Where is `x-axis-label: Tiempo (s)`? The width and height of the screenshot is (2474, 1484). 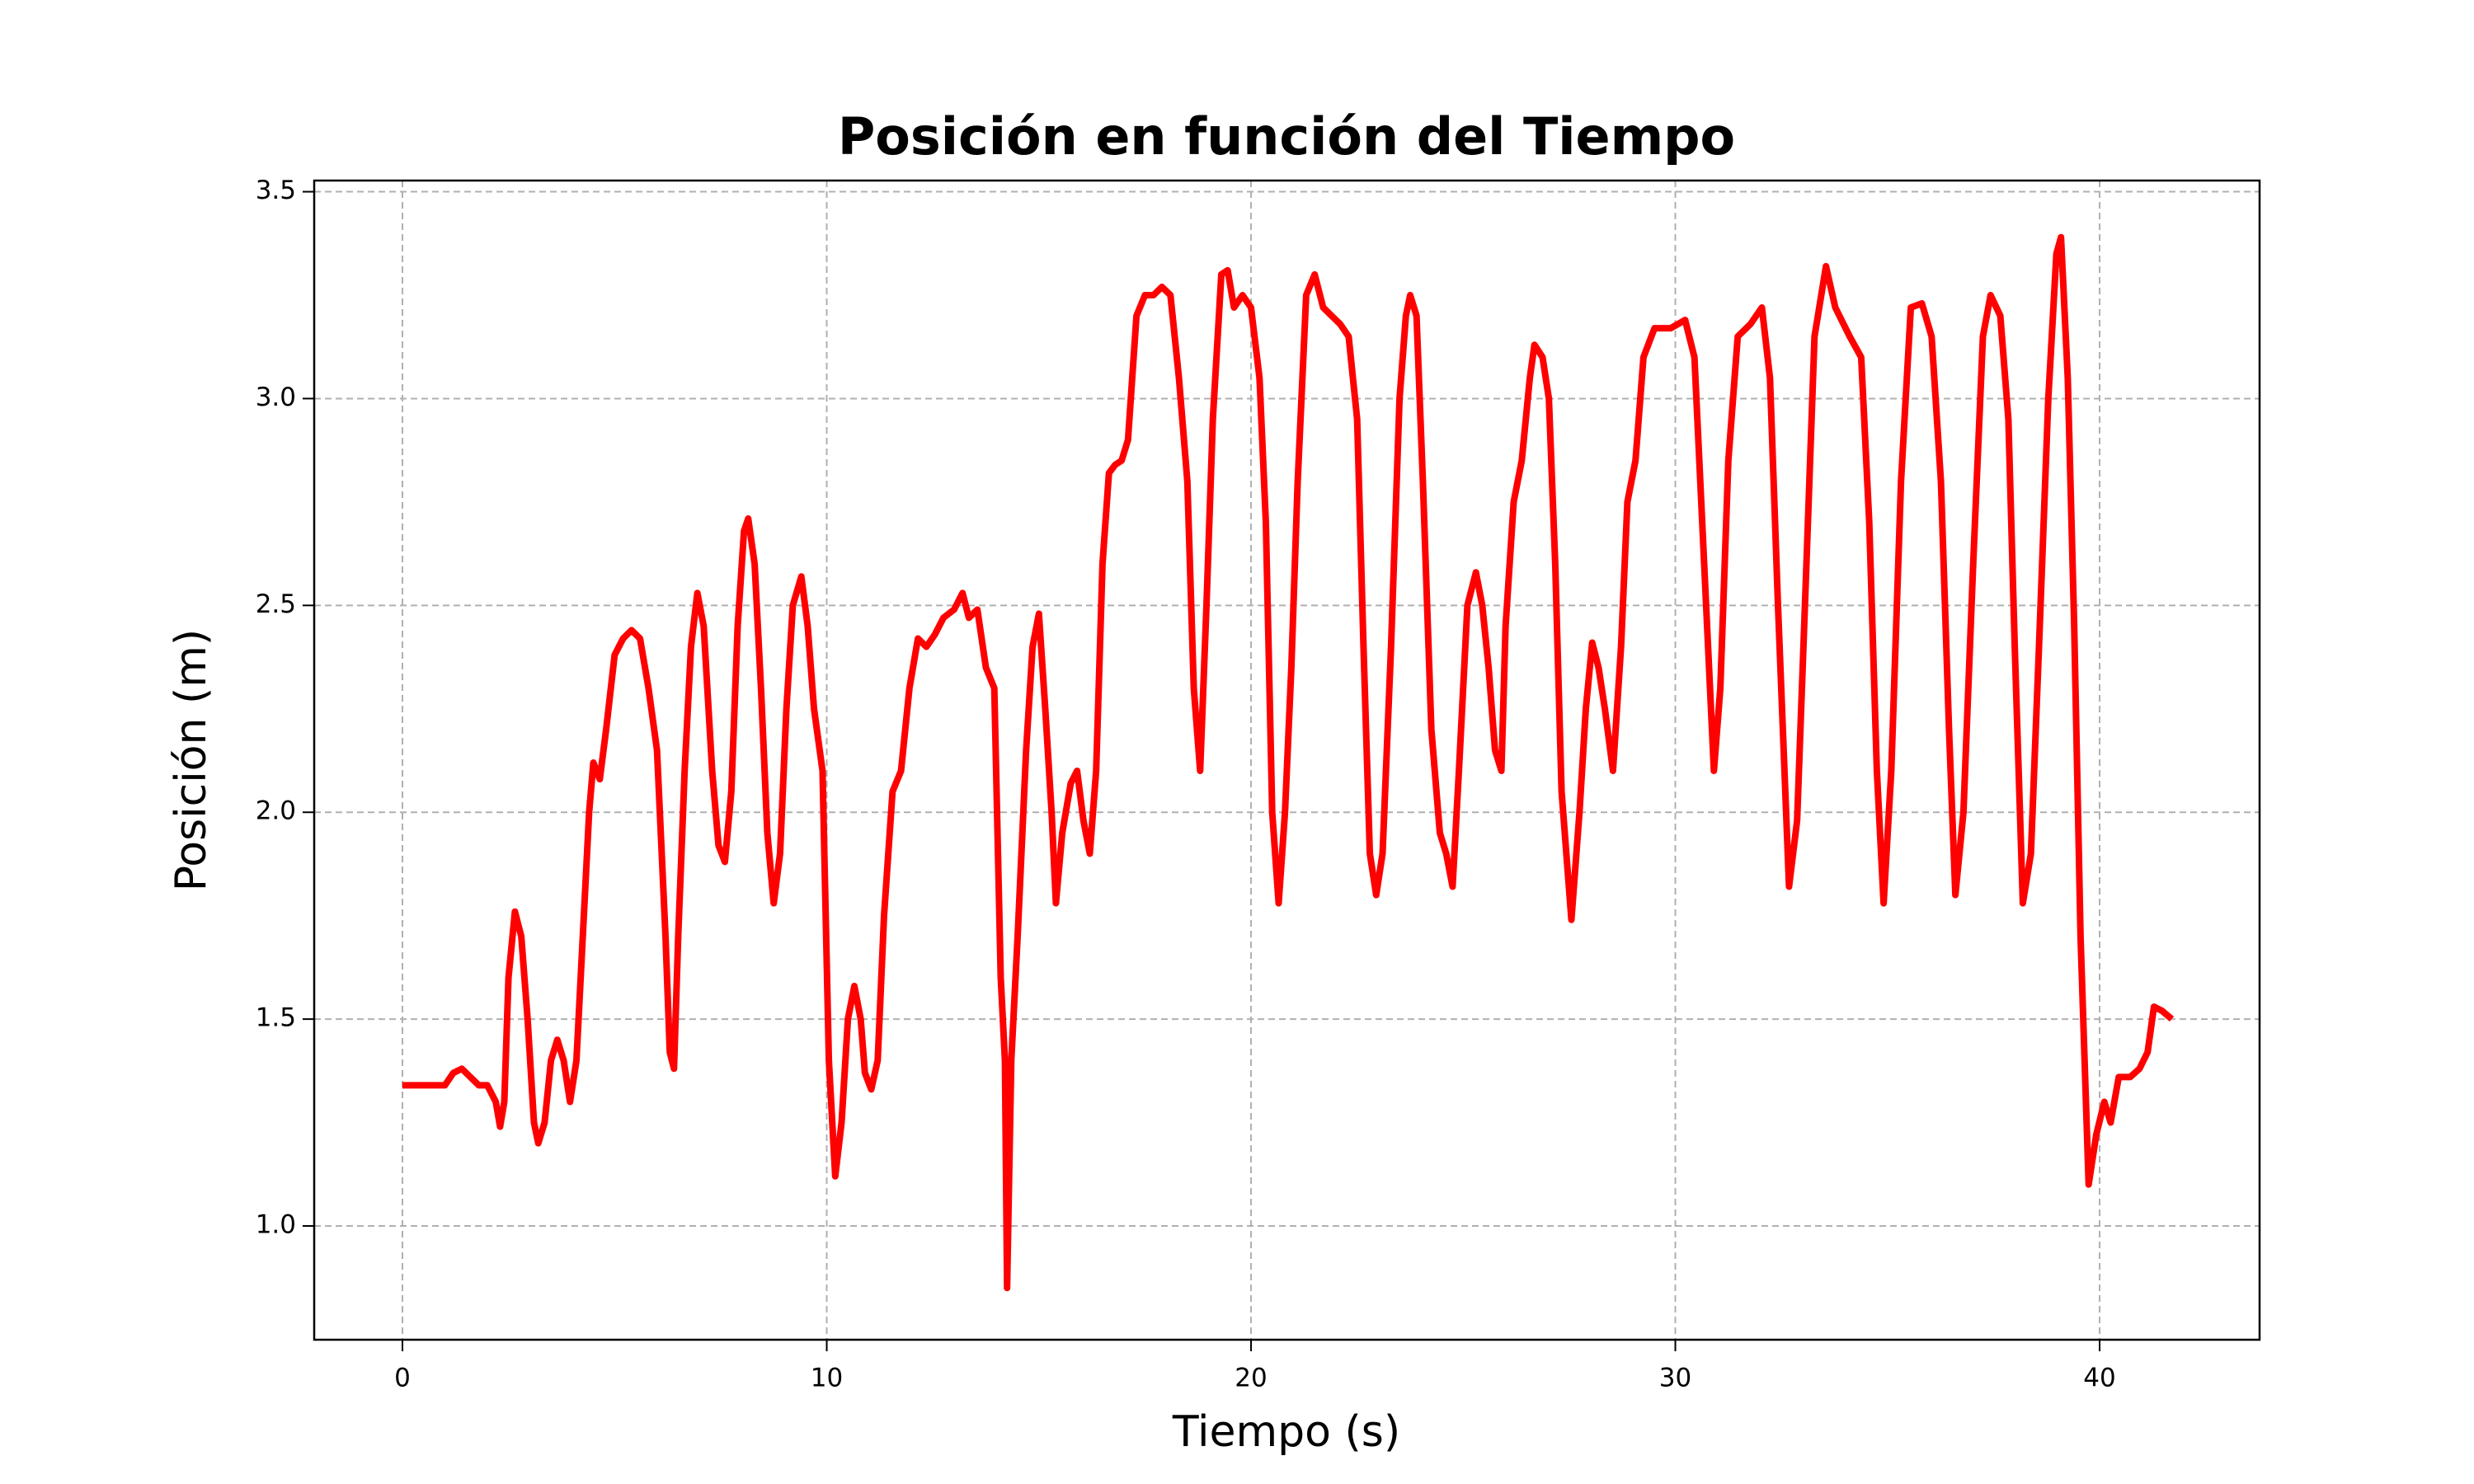
x-axis-label: Tiempo (s) is located at coordinates (1286, 1432).